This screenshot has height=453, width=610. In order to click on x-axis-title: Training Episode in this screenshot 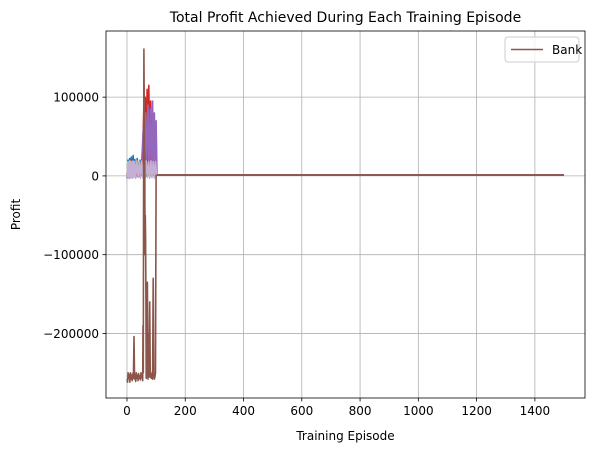, I will do `click(344, 436)`.